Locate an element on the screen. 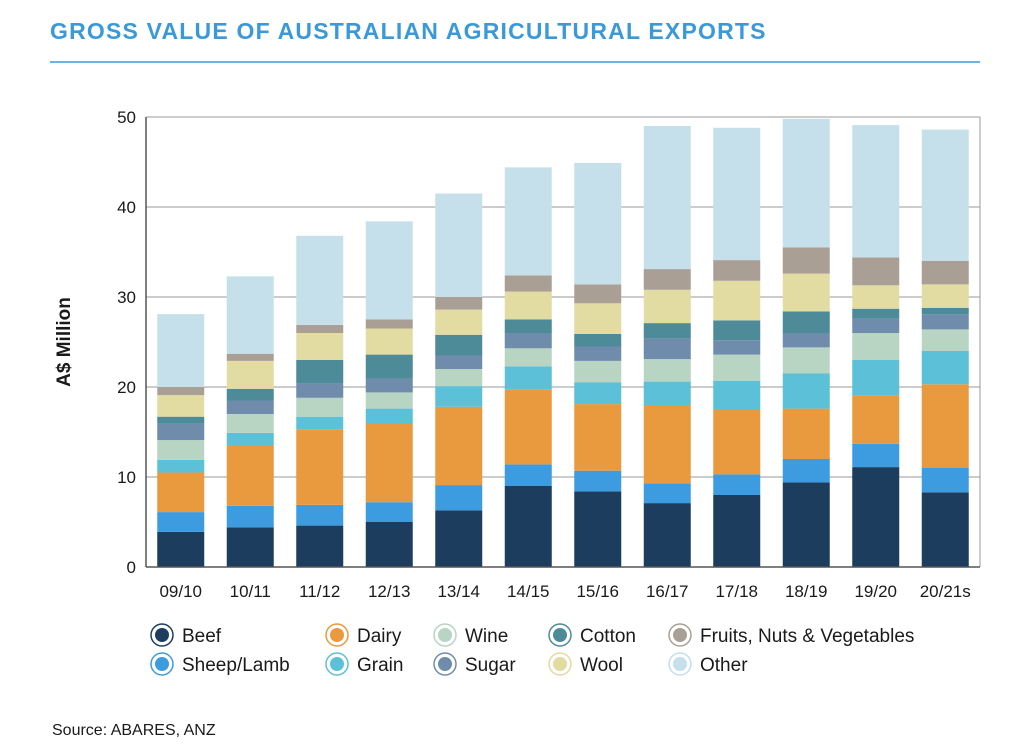 This screenshot has width=1016, height=752. legend-label-other: Other is located at coordinates (724, 665).